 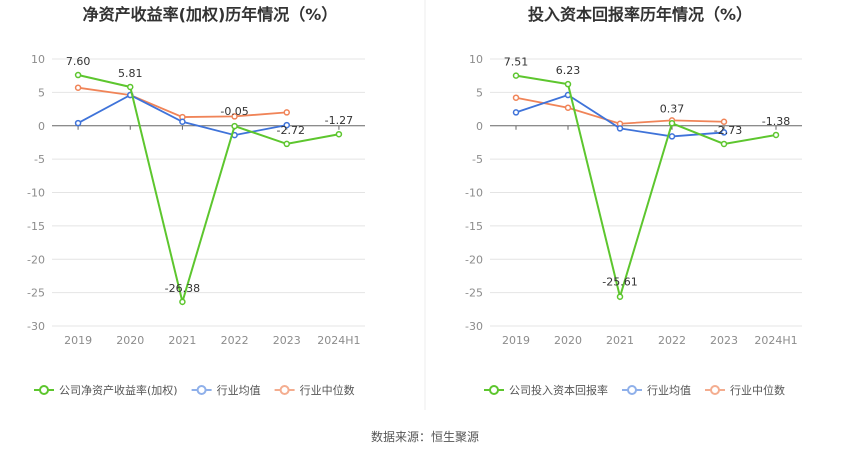 What do you see at coordinates (776, 121) in the screenshot?
I see `data-label: -1.38` at bounding box center [776, 121].